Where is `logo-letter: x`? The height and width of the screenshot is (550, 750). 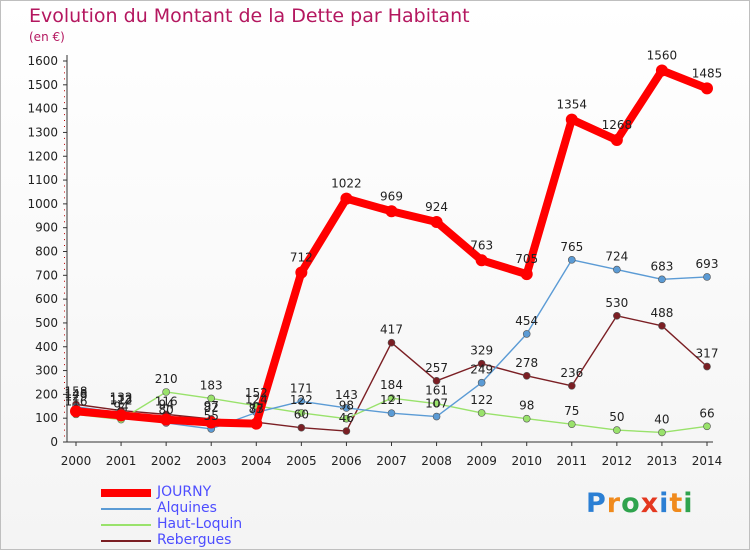
logo-letter: x is located at coordinates (650, 503).